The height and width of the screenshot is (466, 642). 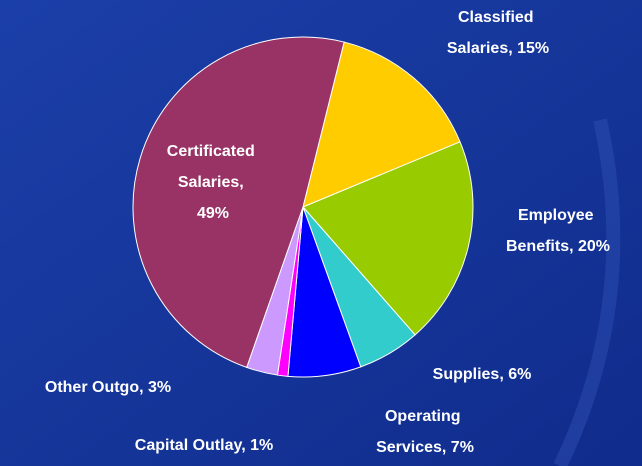 I want to click on slice-label: Operating Services, 7%, so click(x=425, y=432).